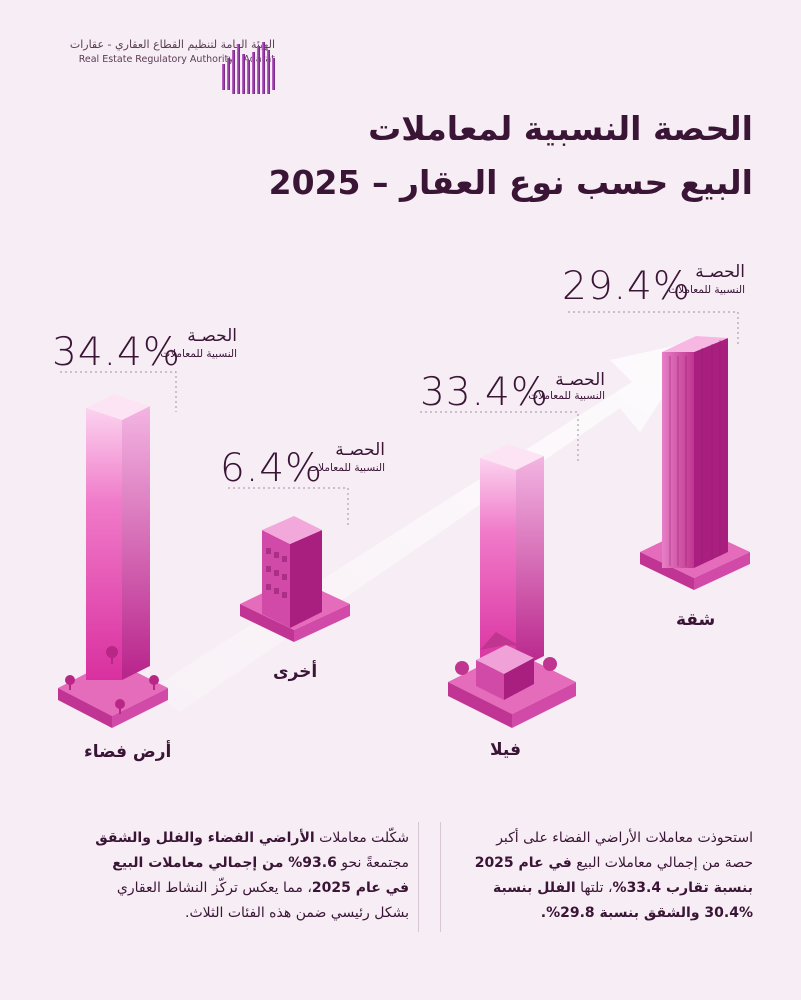 The width and height of the screenshot is (801, 1000). I want to click on share-sublabel-land: النسبية للمعاملات, so click(198, 354).